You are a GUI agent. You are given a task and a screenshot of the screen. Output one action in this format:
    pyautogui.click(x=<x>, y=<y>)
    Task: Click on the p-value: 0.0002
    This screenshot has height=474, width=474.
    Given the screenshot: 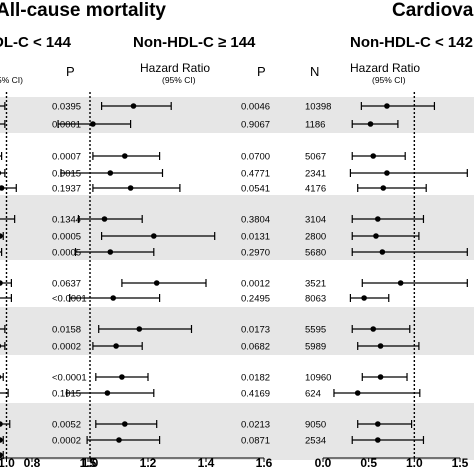 What is the action you would take?
    pyautogui.click(x=66, y=441)
    